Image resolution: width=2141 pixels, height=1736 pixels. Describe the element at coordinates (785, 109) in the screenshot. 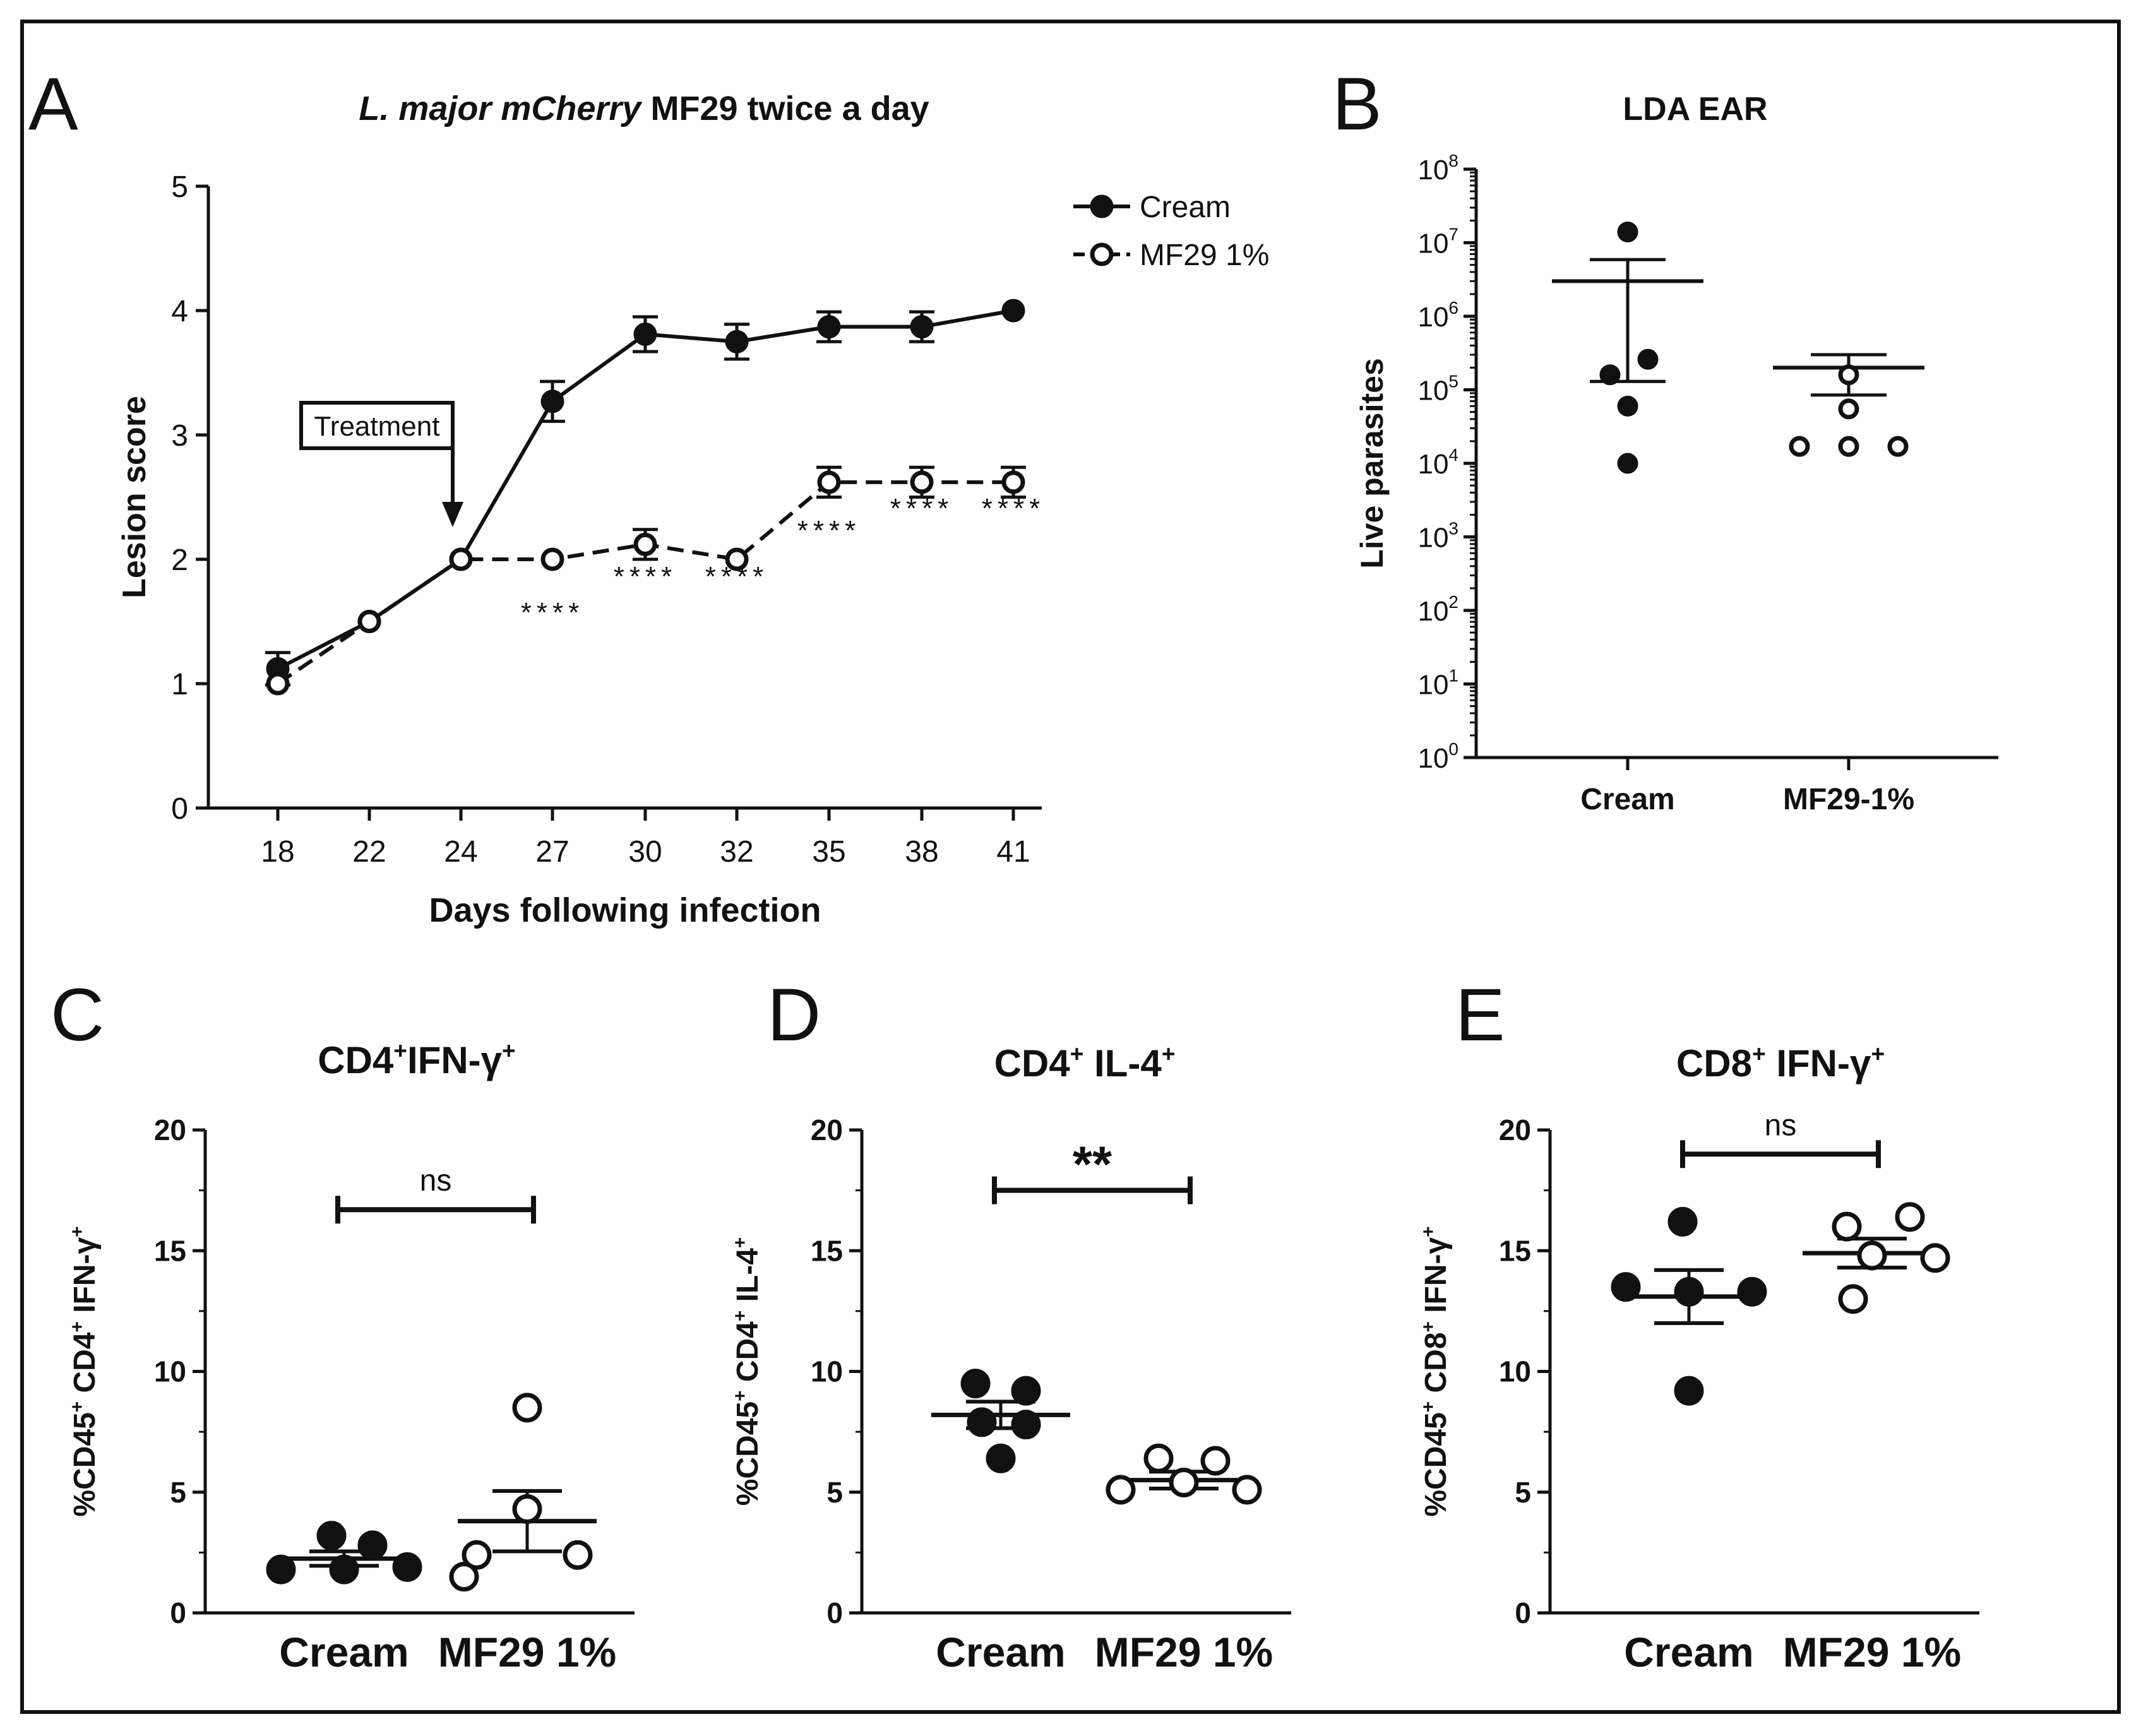

I see `panel-a-title-rest: MF29 twice a day` at that location.